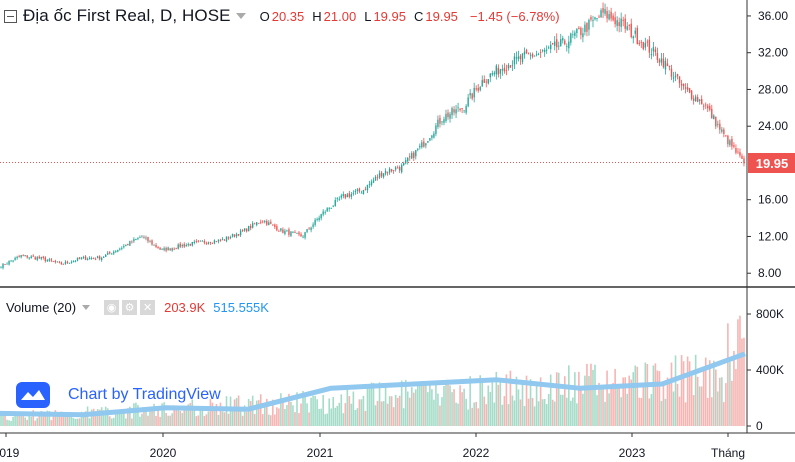 The height and width of the screenshot is (462, 795). What do you see at coordinates (767, 144) in the screenshot?
I see `price-axis: 8.00 12.00 16.00 24.00 28.00 32.00 36.00` at bounding box center [767, 144].